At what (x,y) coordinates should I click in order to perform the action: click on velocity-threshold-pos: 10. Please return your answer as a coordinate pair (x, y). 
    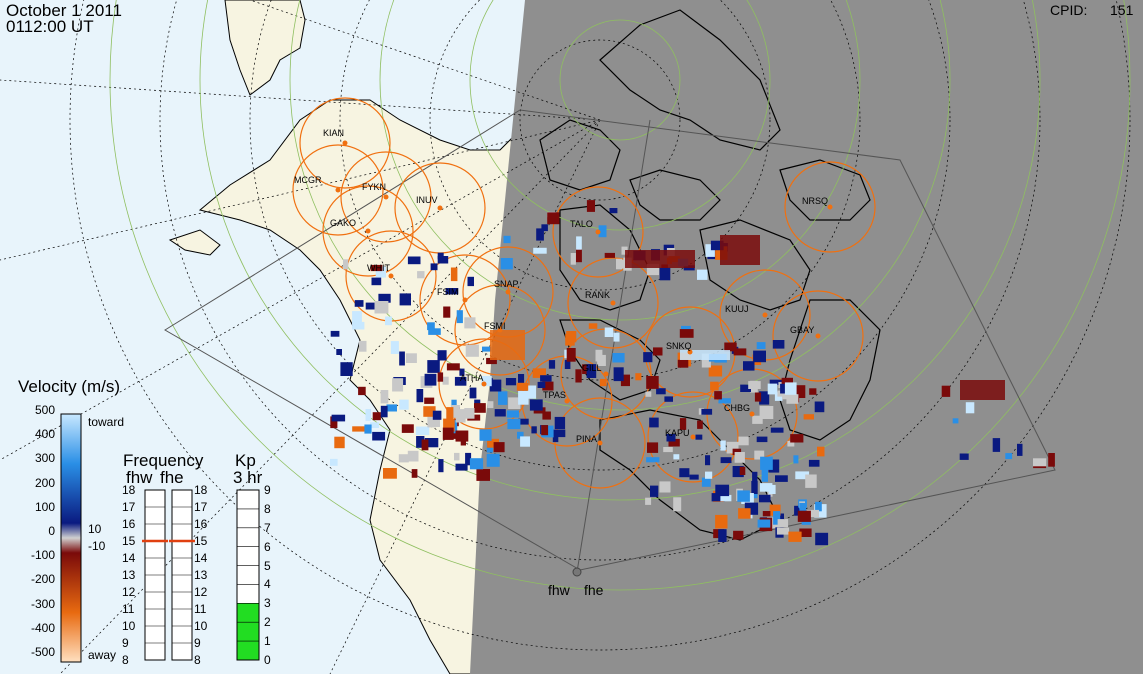
    Looking at the image, I should click on (95, 529).